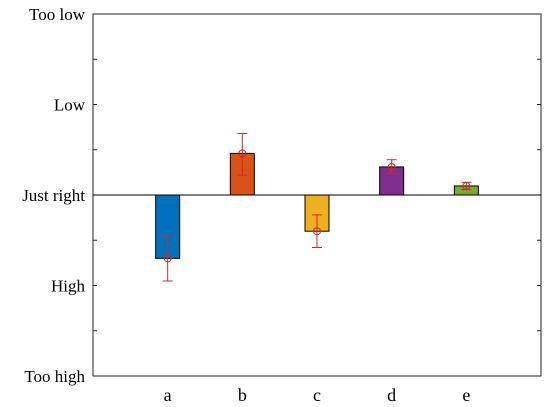 Image resolution: width=550 pixels, height=407 pixels. What do you see at coordinates (54, 376) in the screenshot?
I see `y-tick-label: Too high` at bounding box center [54, 376].